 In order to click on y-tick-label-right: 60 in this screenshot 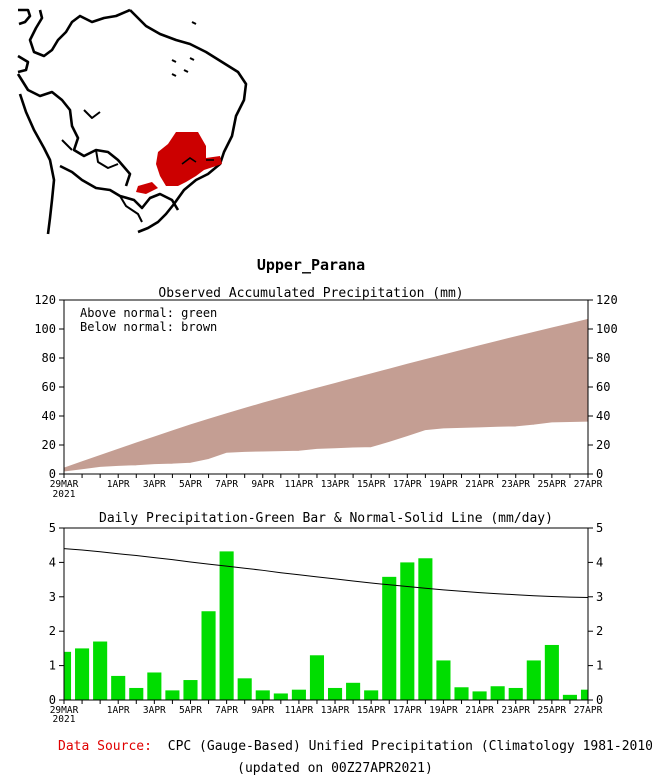, I will do `click(603, 387)`.